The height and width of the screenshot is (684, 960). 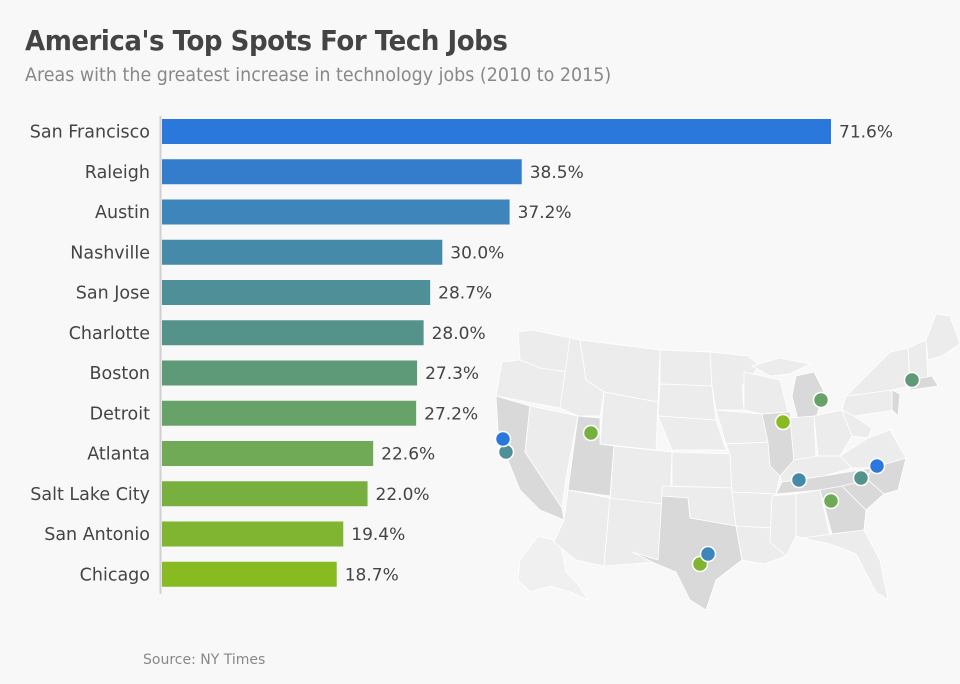 I want to click on map-marker-nashville, so click(x=799, y=480).